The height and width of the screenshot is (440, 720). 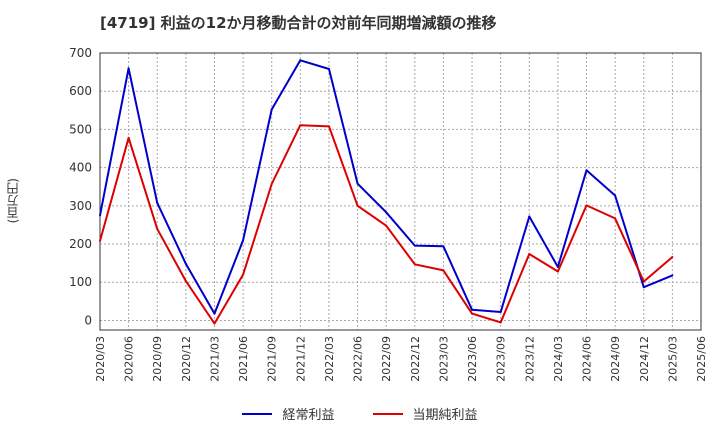 What do you see at coordinates (186, 359) in the screenshot?
I see `x-tick-label: 2020/12` at bounding box center [186, 359].